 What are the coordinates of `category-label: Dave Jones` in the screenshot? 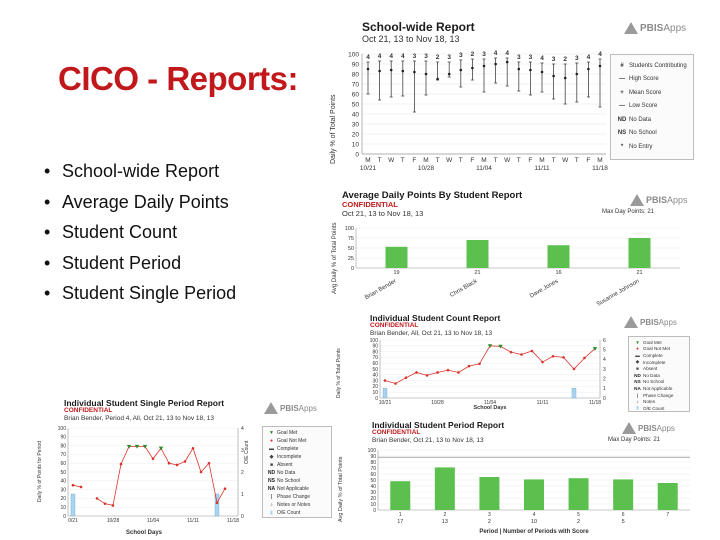 It's located at (544, 289).